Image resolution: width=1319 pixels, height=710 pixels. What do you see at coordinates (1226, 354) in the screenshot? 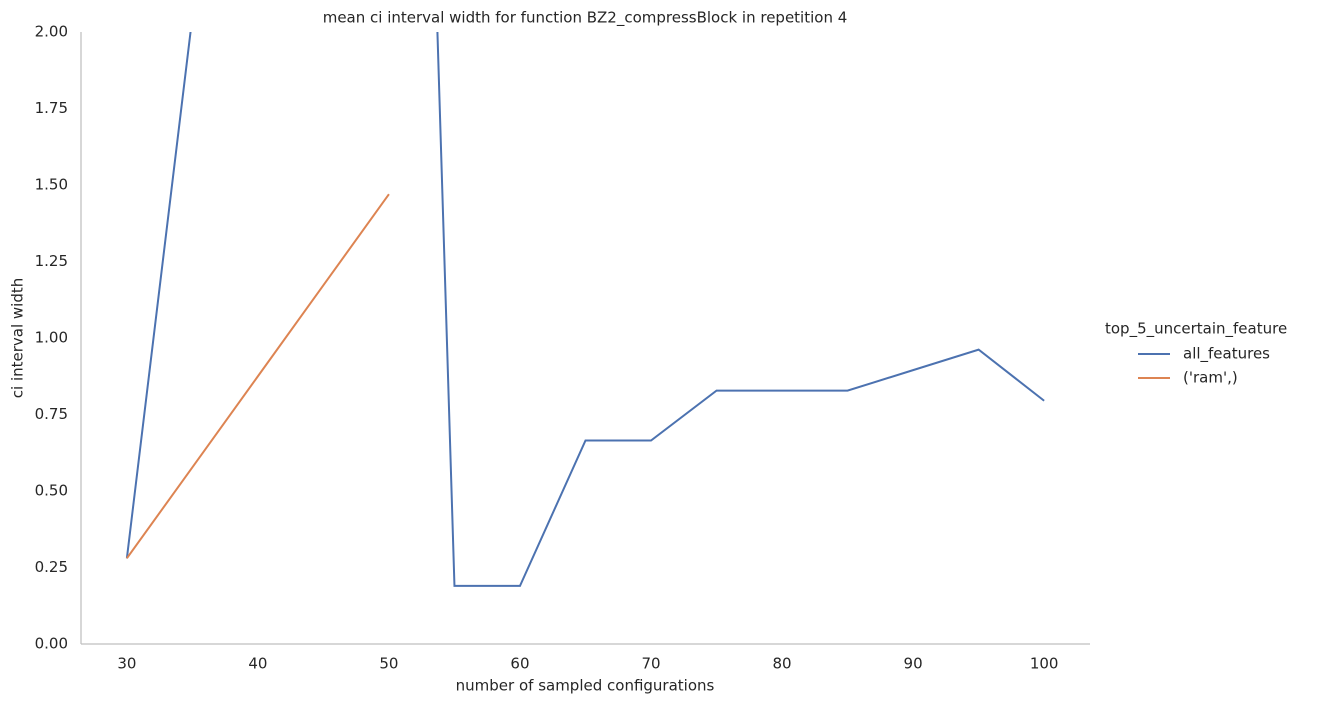
I see `legend-label: all_features` at bounding box center [1226, 354].